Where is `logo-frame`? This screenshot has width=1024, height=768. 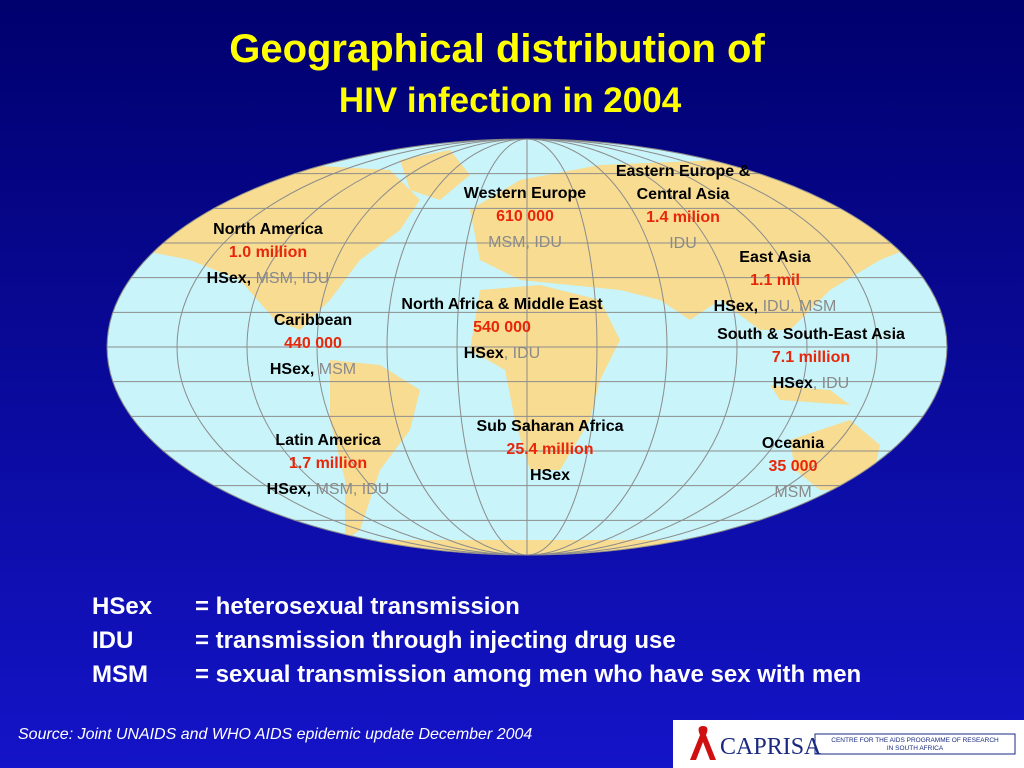
logo-frame is located at coordinates (915, 744).